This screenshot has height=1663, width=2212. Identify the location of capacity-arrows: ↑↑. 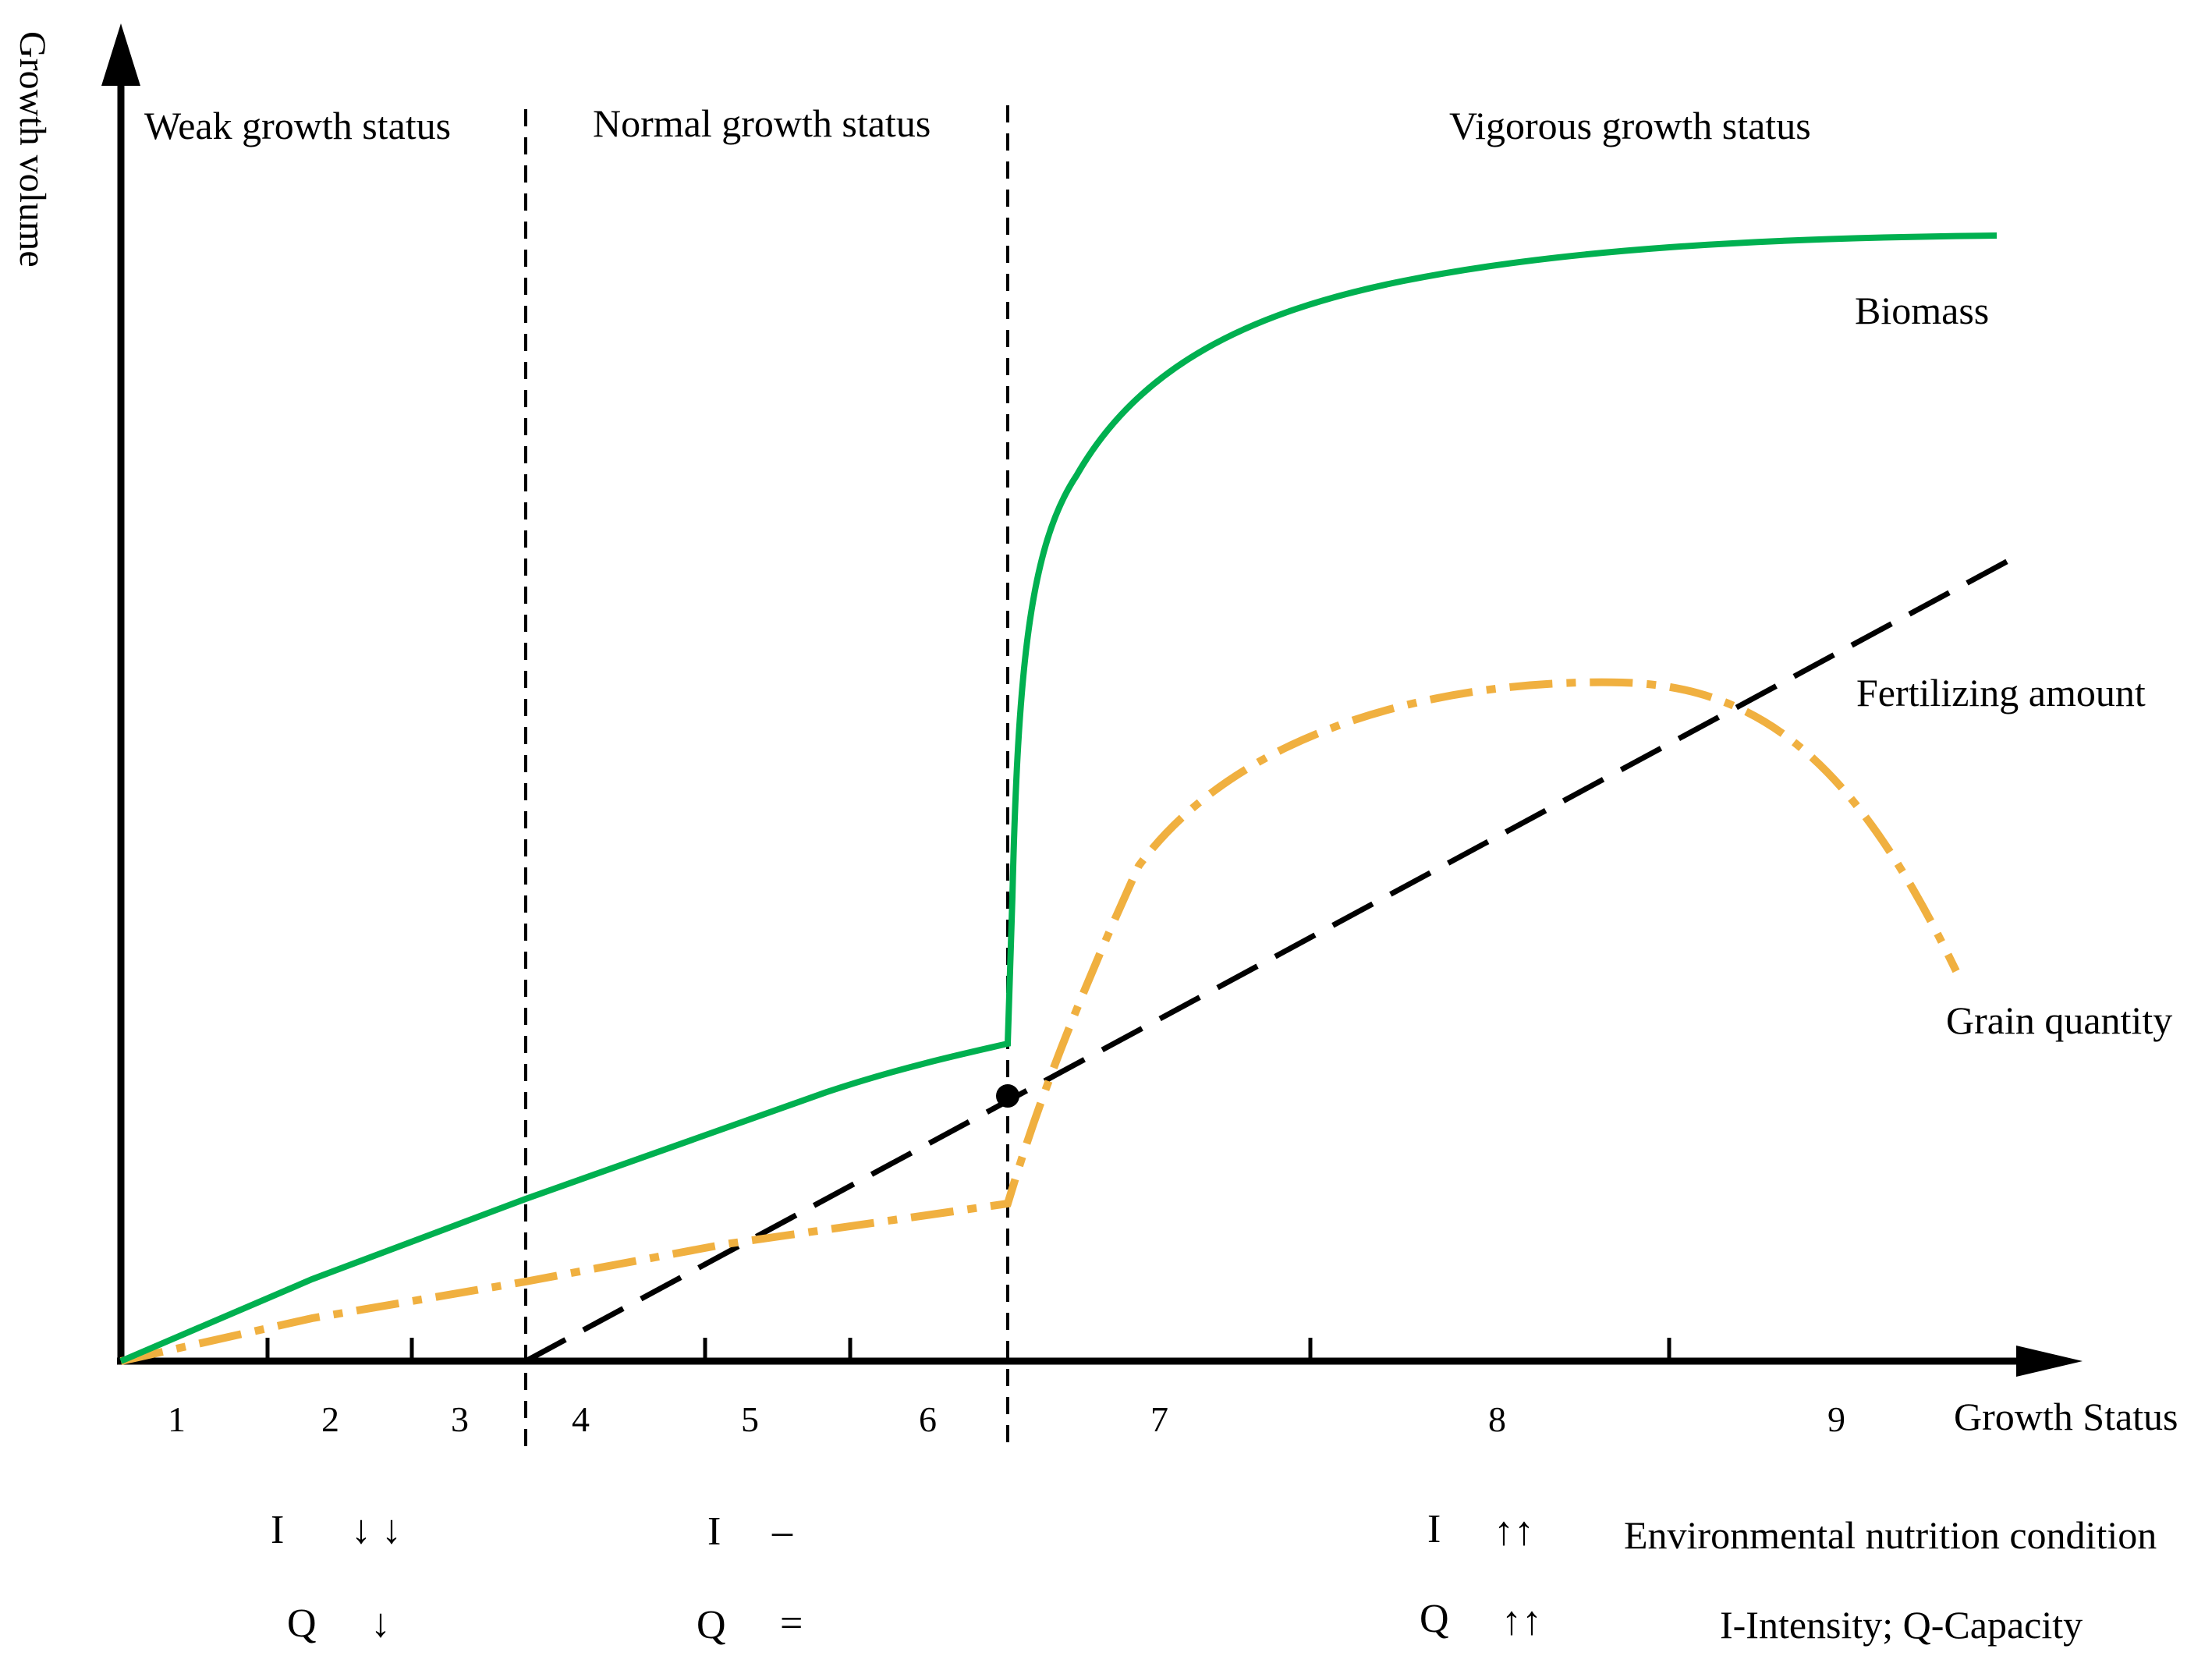
(1521, 1621).